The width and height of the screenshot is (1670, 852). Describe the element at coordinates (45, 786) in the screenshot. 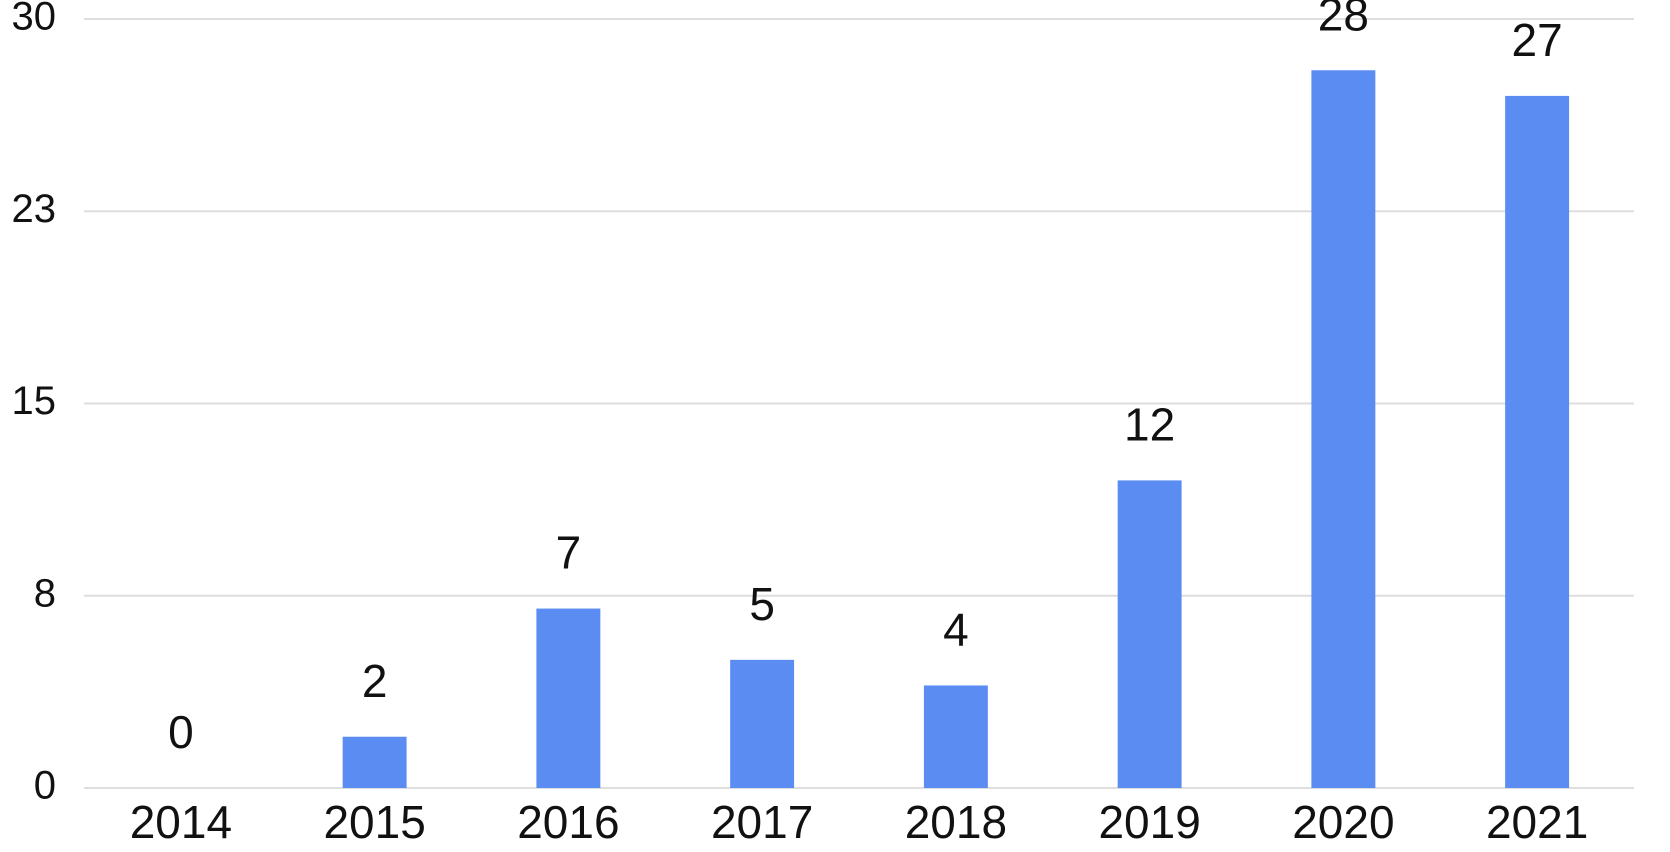

I see `y-tick-label: 0` at that location.